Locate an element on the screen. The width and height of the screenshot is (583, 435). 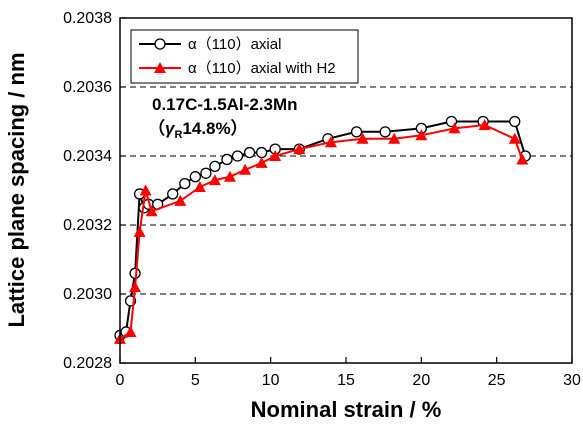
annotation-open-paren: （ is located at coordinates (156, 128).